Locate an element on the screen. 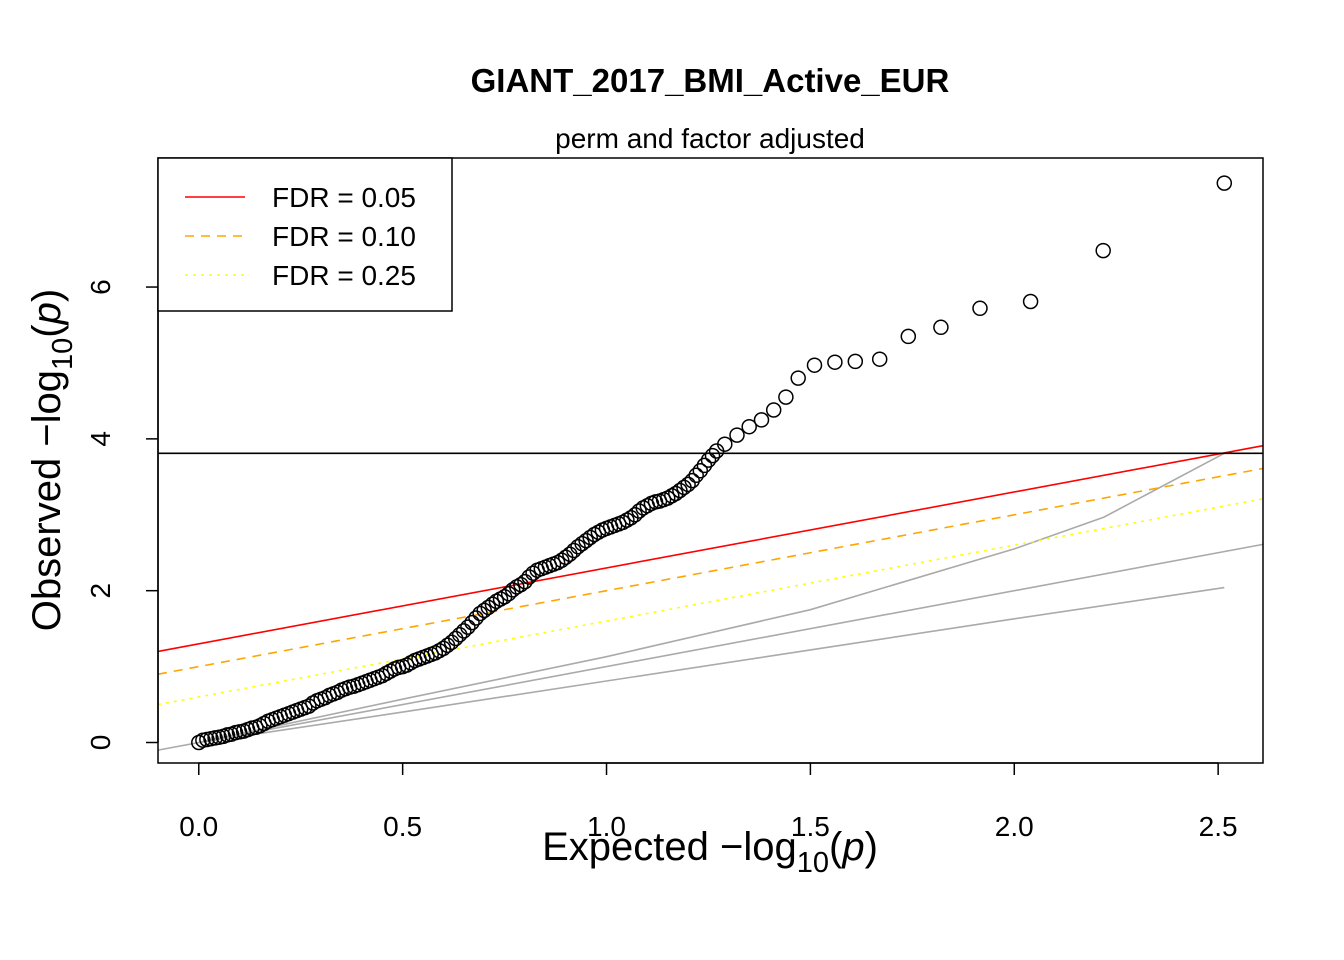  y-tick-label: 6 is located at coordinates (100, 287).